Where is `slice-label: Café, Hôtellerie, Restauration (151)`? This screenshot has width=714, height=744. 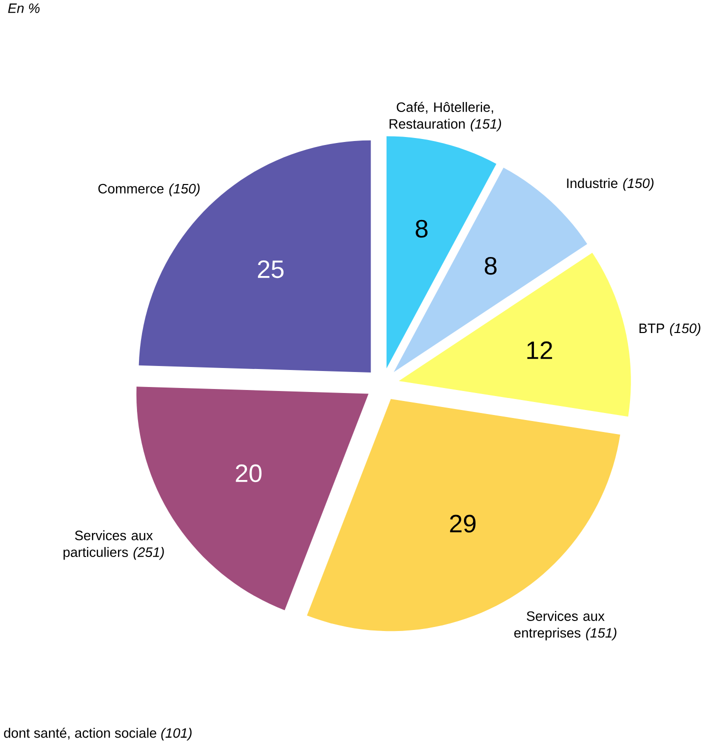
slice-label: Café, Hôtellerie, Restauration (151) is located at coordinates (446, 117).